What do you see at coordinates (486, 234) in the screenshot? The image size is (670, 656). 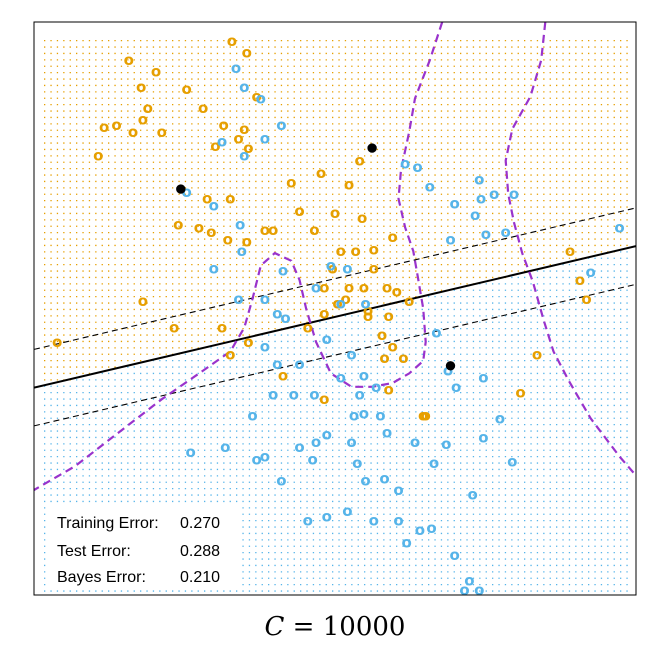 I see `blue-point-17: o` at bounding box center [486, 234].